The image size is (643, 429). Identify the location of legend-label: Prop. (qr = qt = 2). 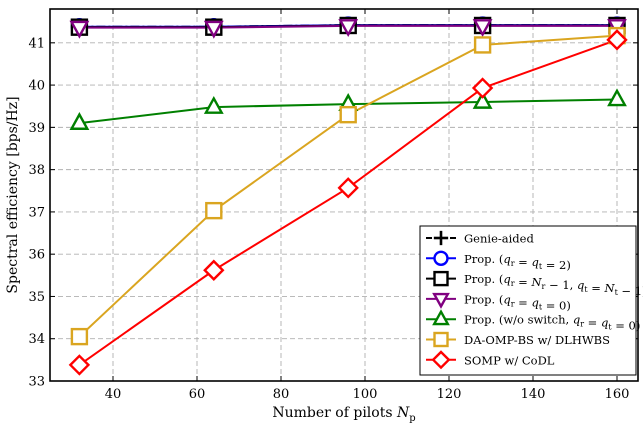
(517, 262).